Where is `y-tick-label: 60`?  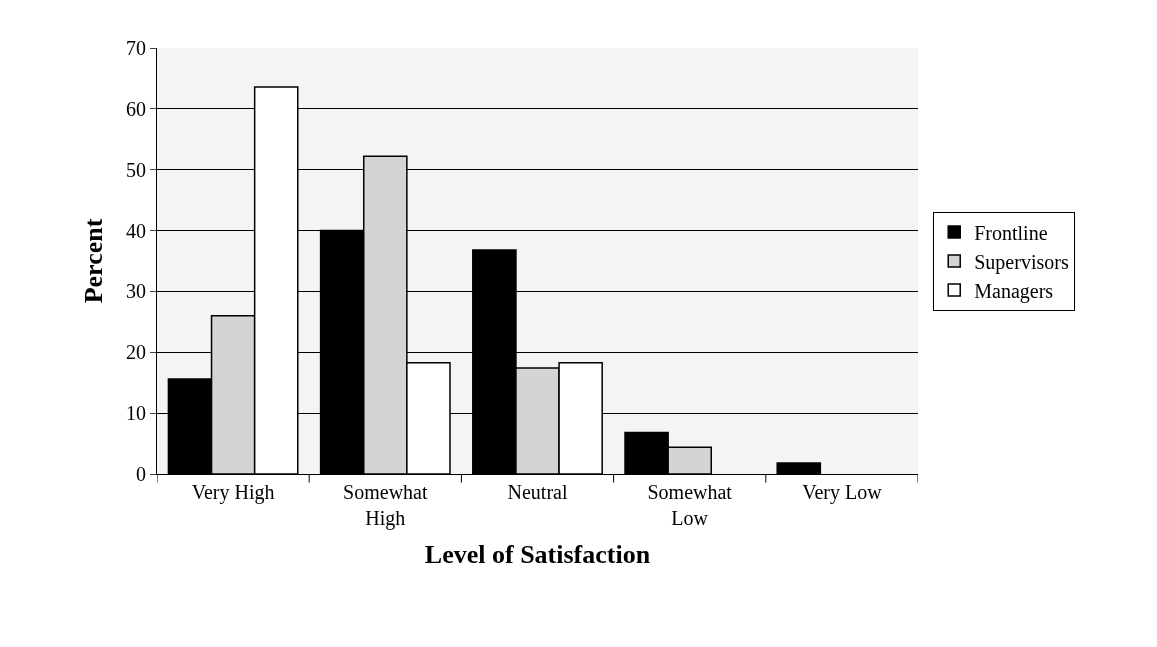
y-tick-label: 60 is located at coordinates (136, 108).